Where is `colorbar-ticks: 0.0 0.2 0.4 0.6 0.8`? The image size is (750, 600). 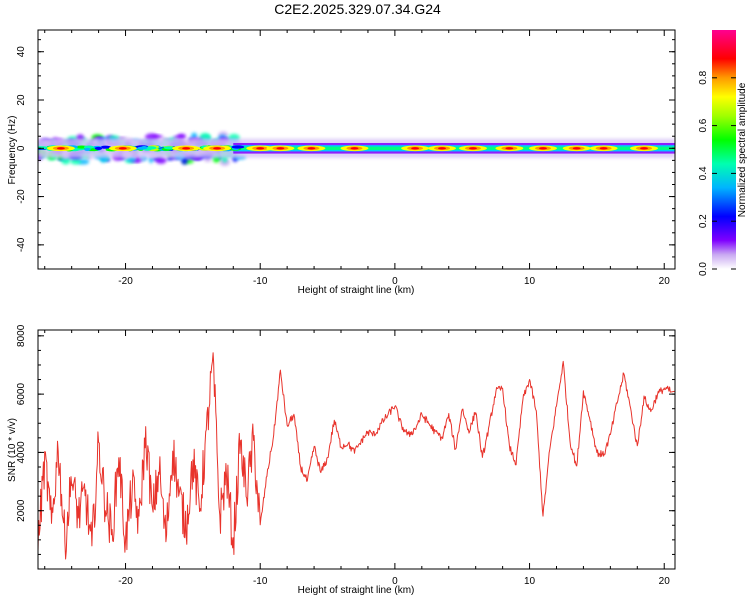 colorbar-ticks: 0.0 0.2 0.4 0.6 0.8 is located at coordinates (717, 173).